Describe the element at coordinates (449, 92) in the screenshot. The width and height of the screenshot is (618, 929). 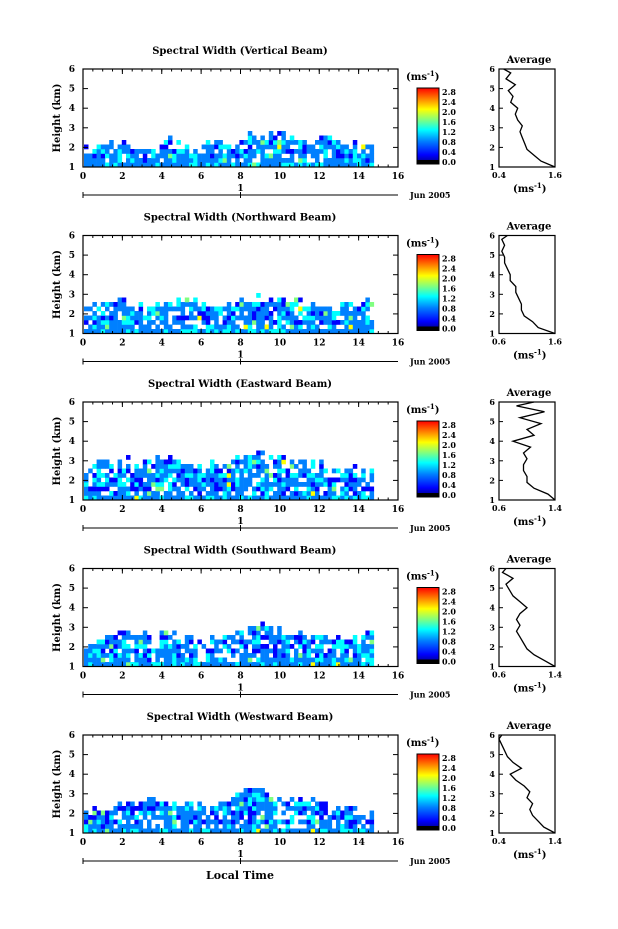
I see `colorbar-tick-label: 2.8` at that location.